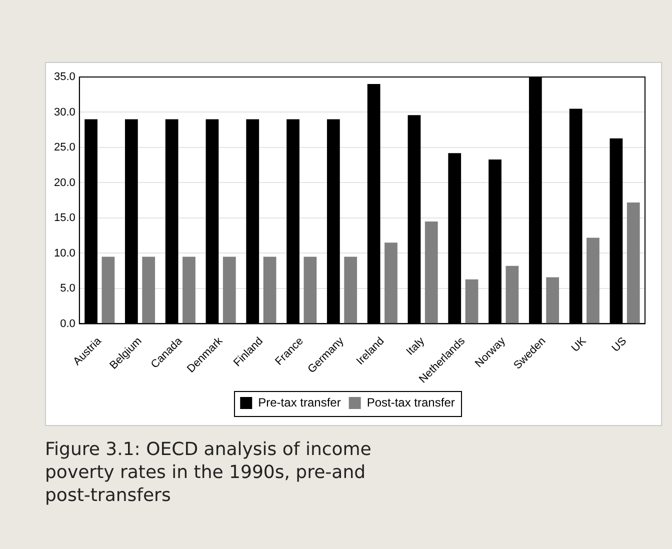 The width and height of the screenshot is (672, 549). What do you see at coordinates (410, 402) in the screenshot?
I see `legend-label: Post-tax transfer` at bounding box center [410, 402].